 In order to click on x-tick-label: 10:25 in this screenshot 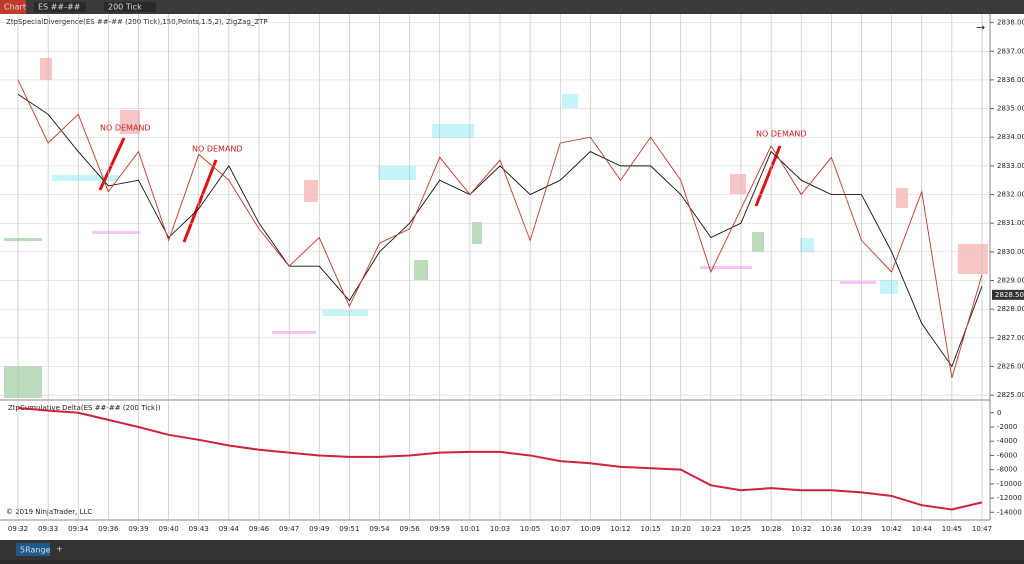, I will do `click(741, 529)`.